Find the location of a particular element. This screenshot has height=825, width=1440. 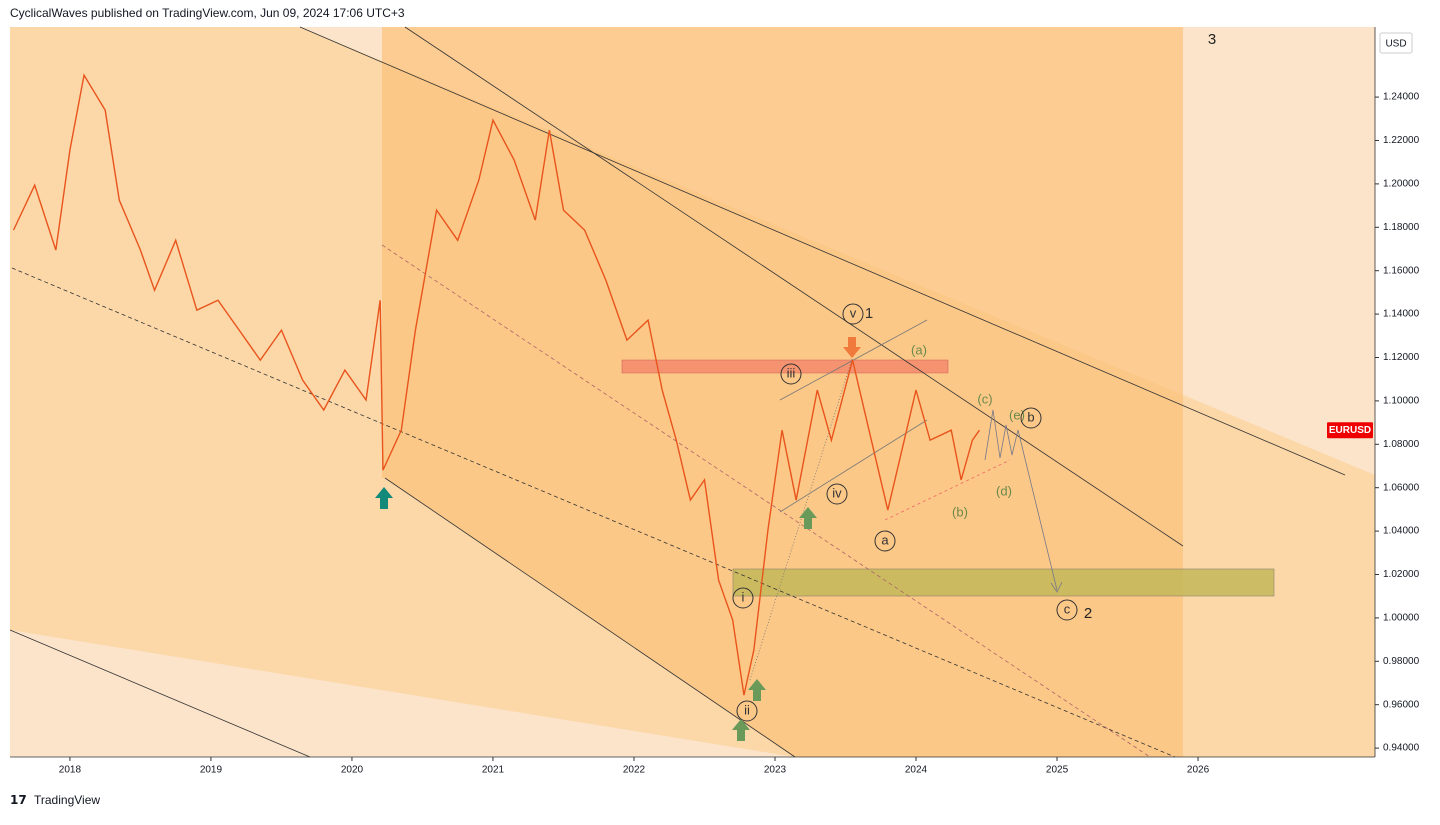

footer-logo: 𝟭𝟳 is located at coordinates (18, 800).